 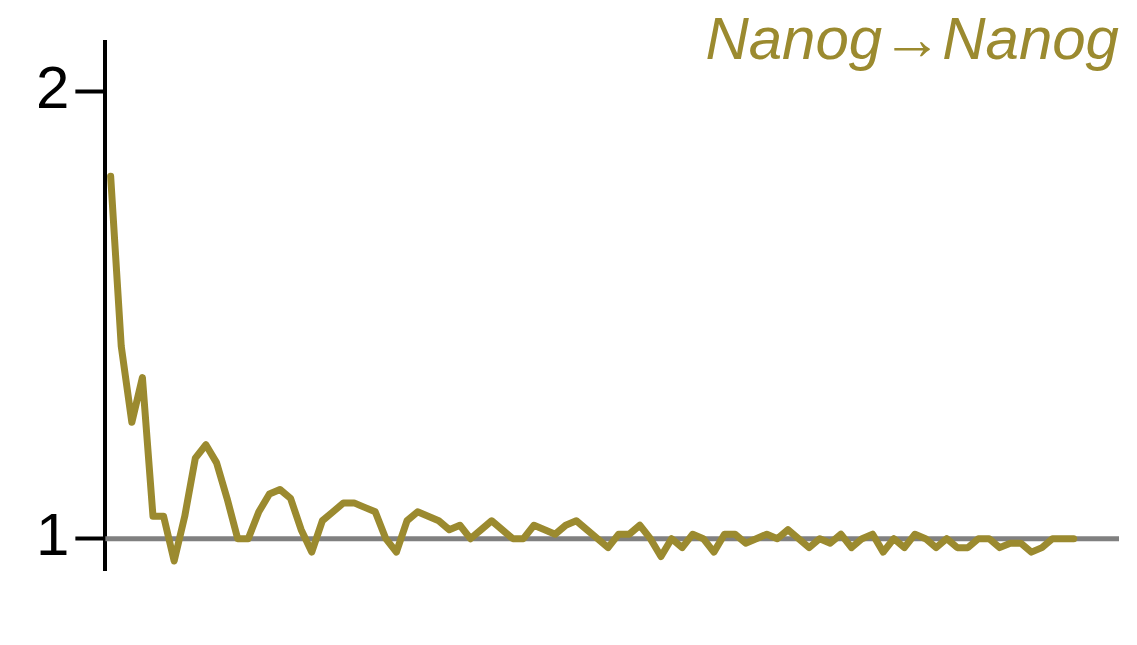 I want to click on y-tick-label: 2, so click(x=52, y=87).